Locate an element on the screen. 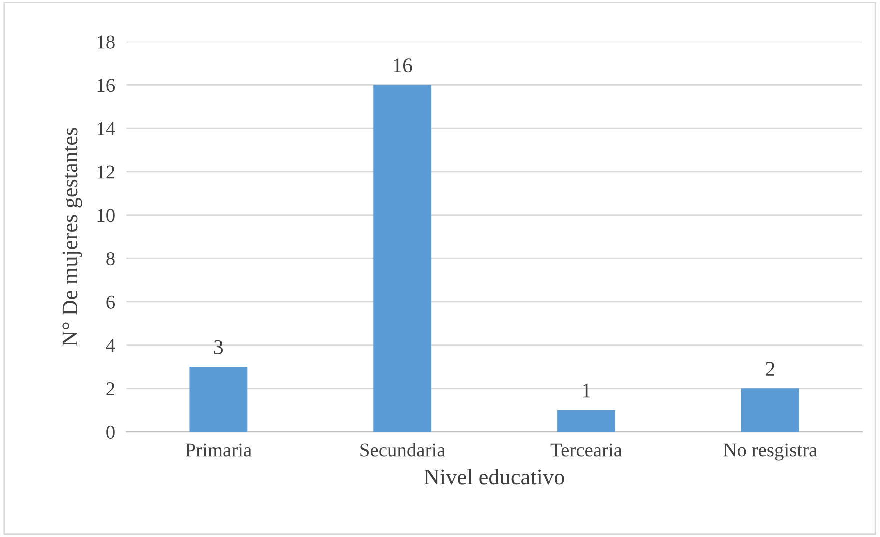  y-axis-title: N° De mujeres gestantes is located at coordinates (72, 237).